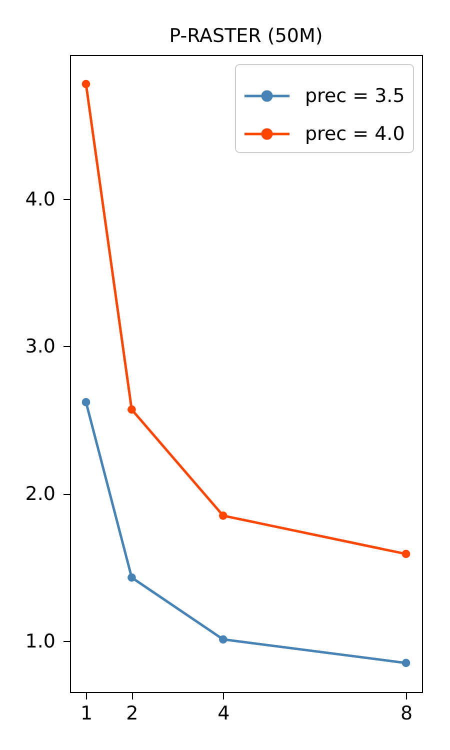 The image size is (450, 750). I want to click on x-tick-label: 1, so click(86, 713).